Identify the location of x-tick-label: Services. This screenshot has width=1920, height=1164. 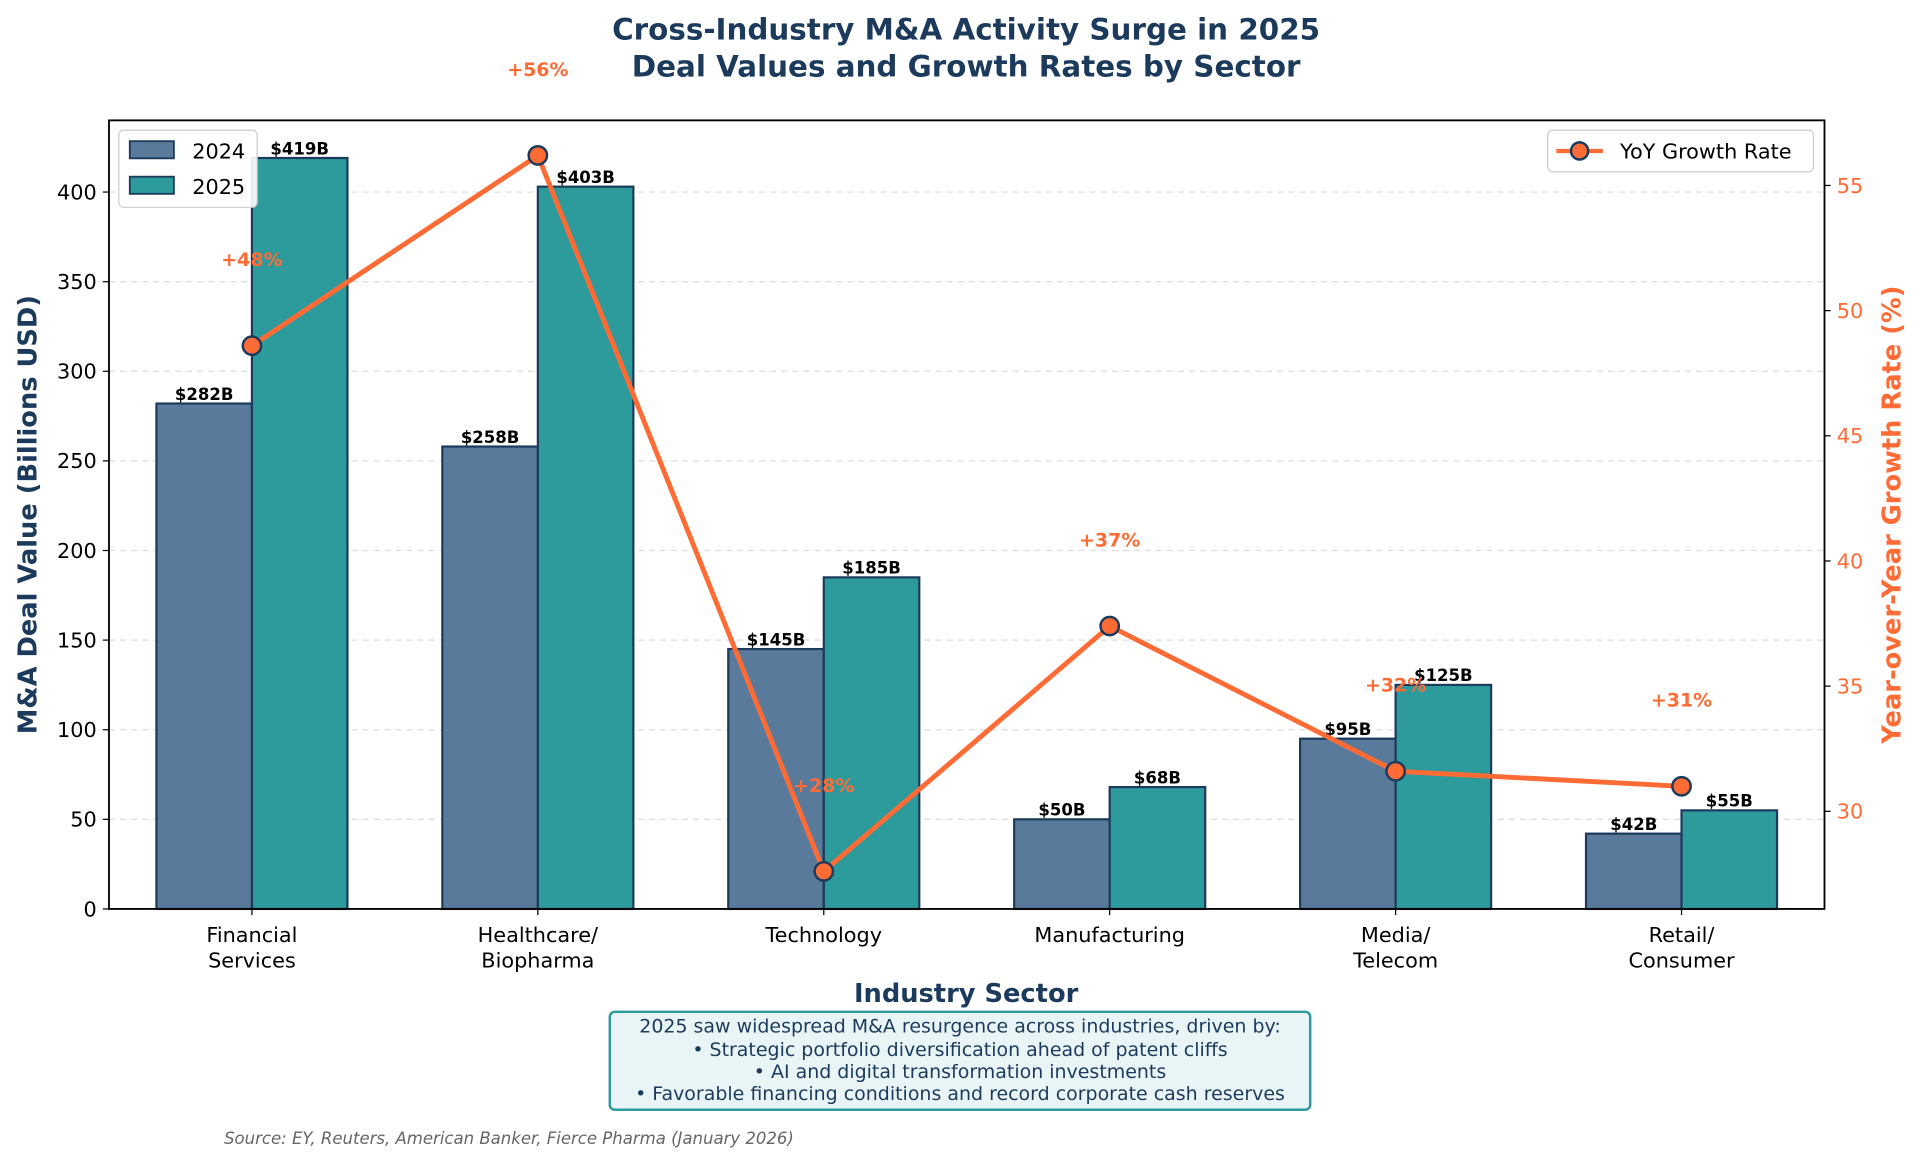
(252, 961).